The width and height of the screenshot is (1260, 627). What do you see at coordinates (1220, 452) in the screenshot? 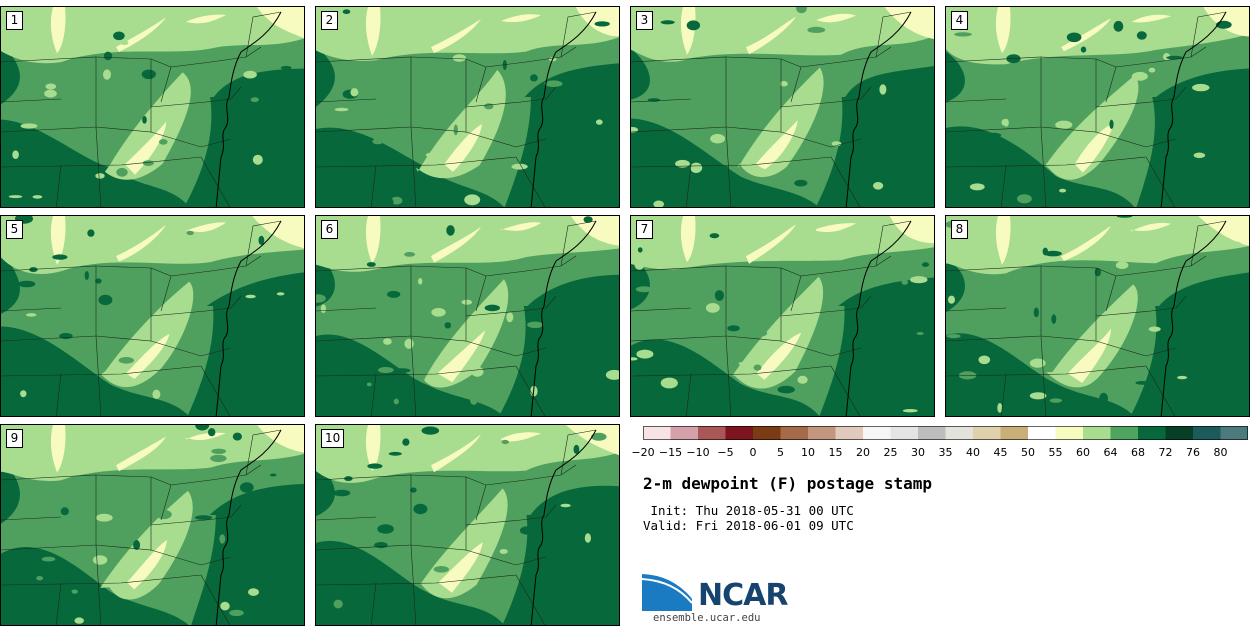
I see `colorbar-tick-label: 80` at bounding box center [1220, 452].